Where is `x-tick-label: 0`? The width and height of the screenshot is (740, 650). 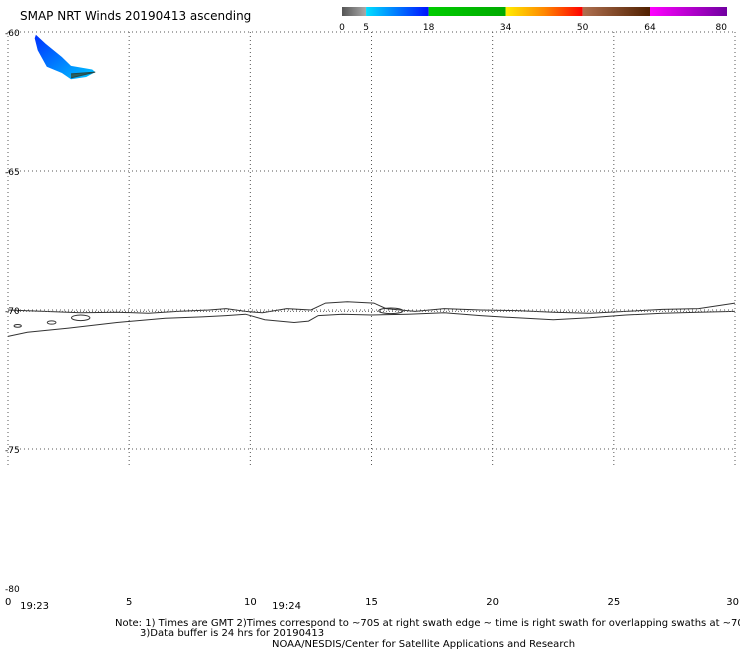
x-tick-label: 0 is located at coordinates (8, 602).